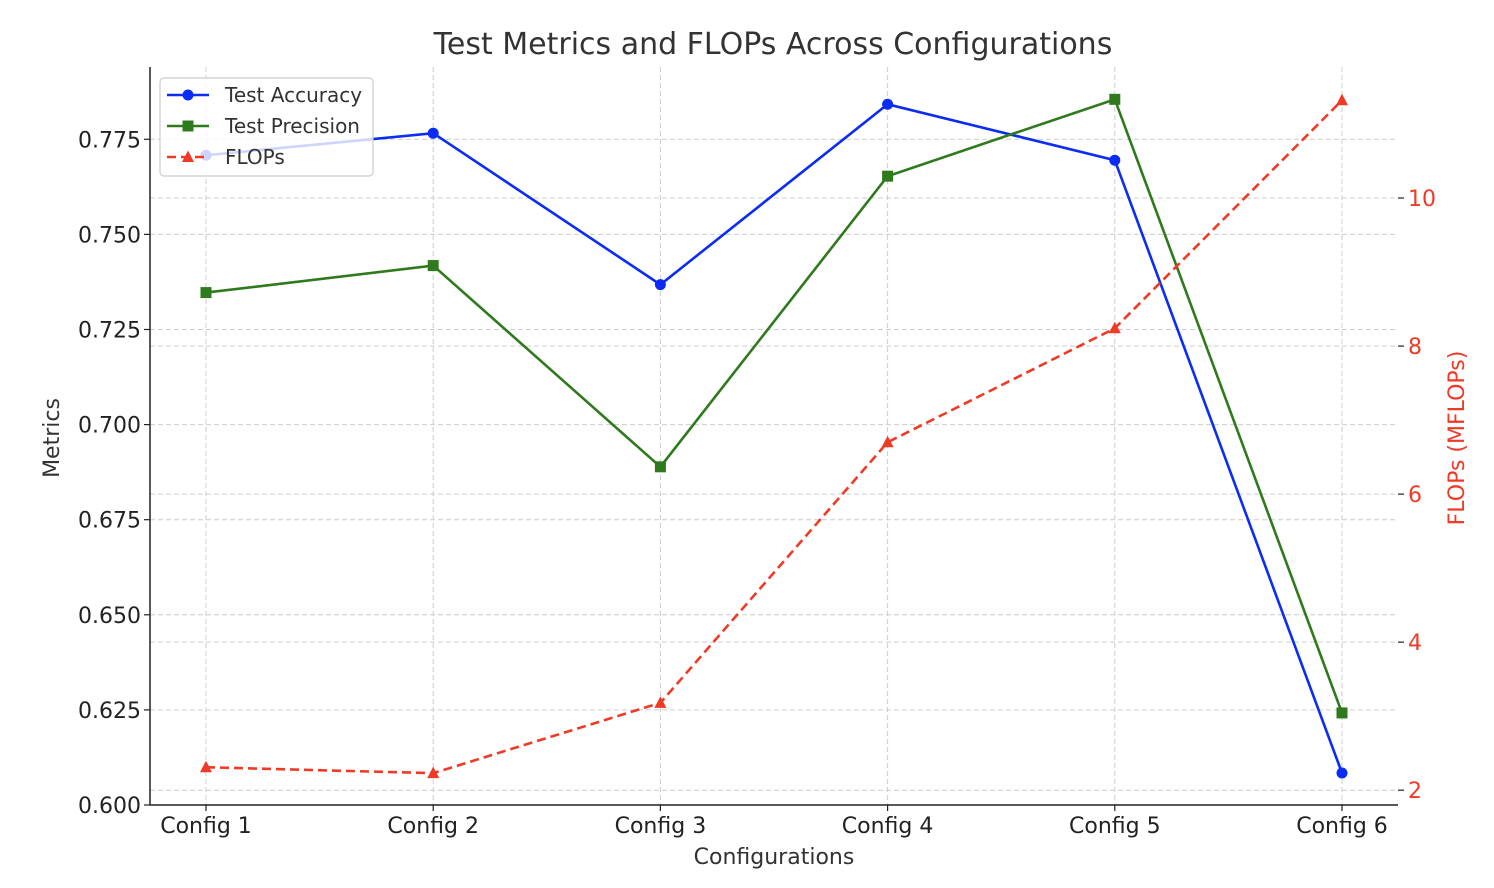  What do you see at coordinates (433, 826) in the screenshot?
I see `x-tick-label: Config 2` at bounding box center [433, 826].